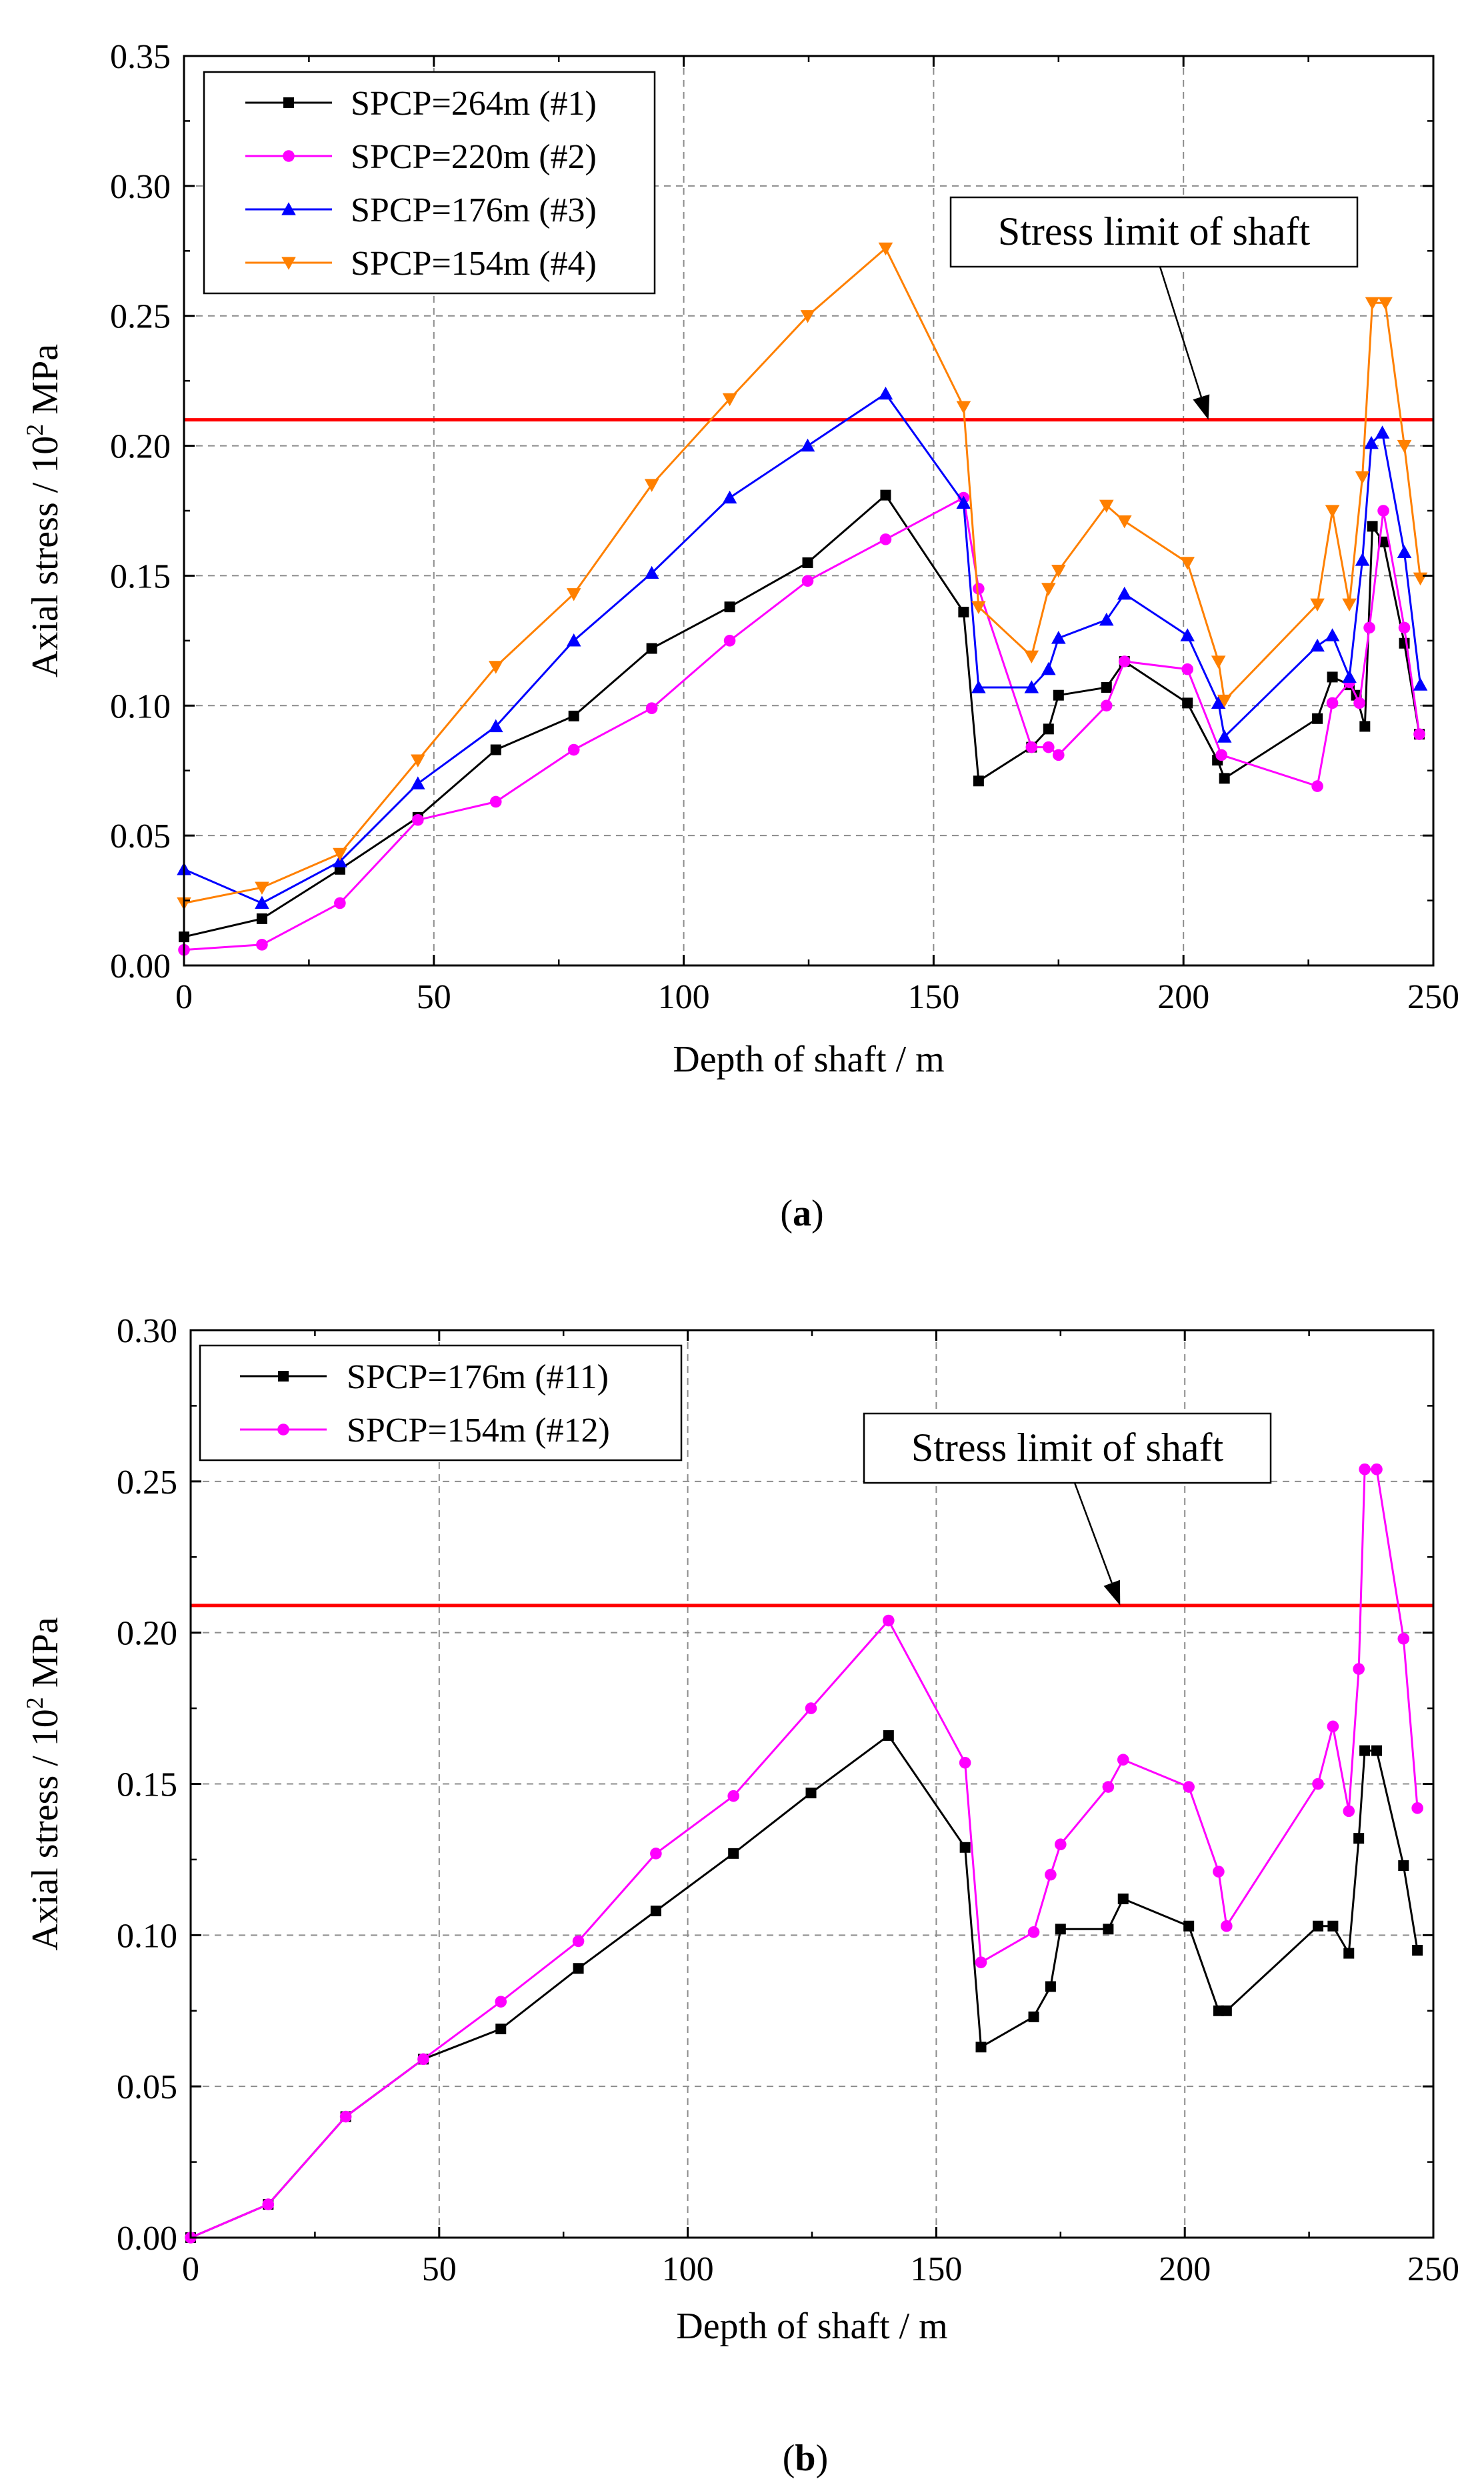  Describe the element at coordinates (147, 1634) in the screenshot. I see `y-tick-label: 0.20` at that location.